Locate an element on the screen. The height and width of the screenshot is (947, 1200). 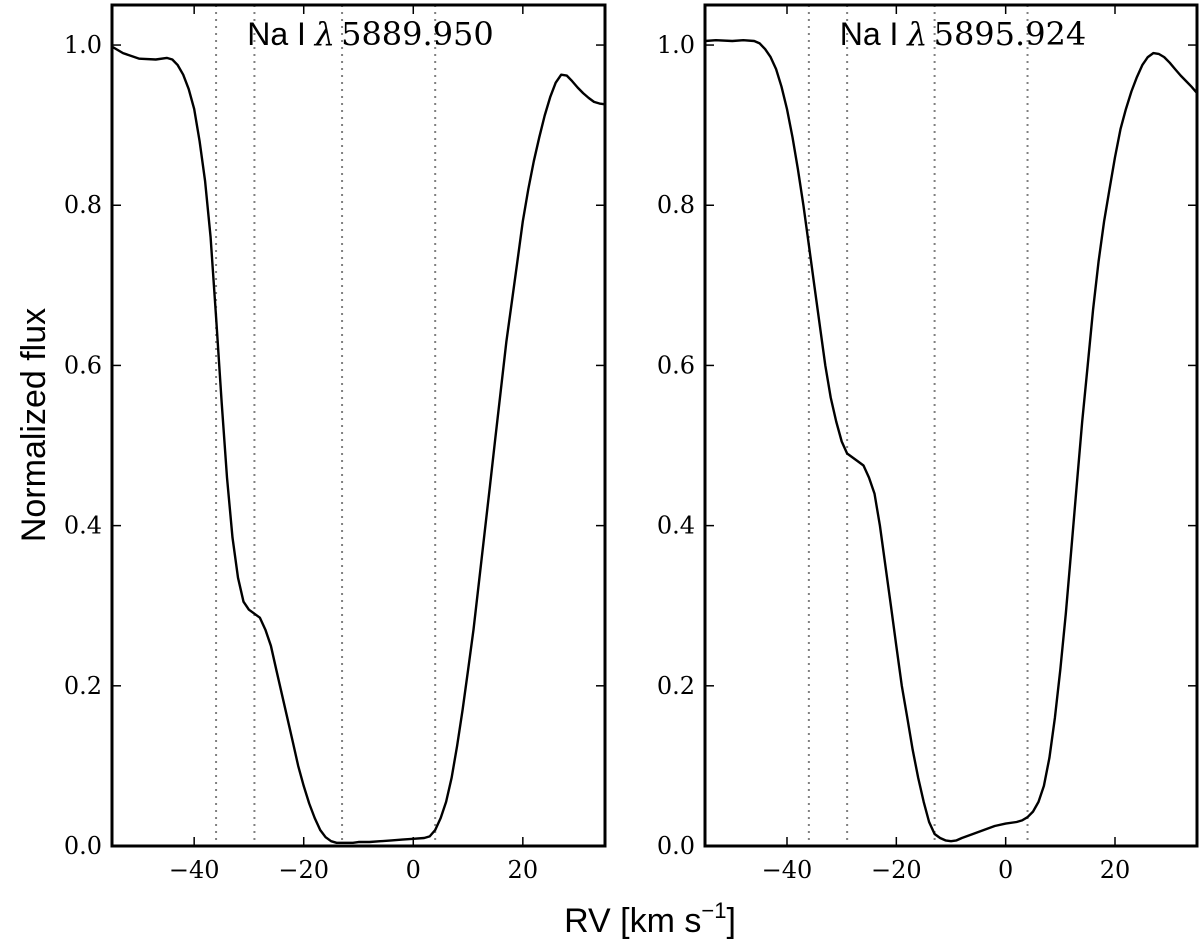
panel-title: Na I λ 5895.924 is located at coordinates (963, 34).